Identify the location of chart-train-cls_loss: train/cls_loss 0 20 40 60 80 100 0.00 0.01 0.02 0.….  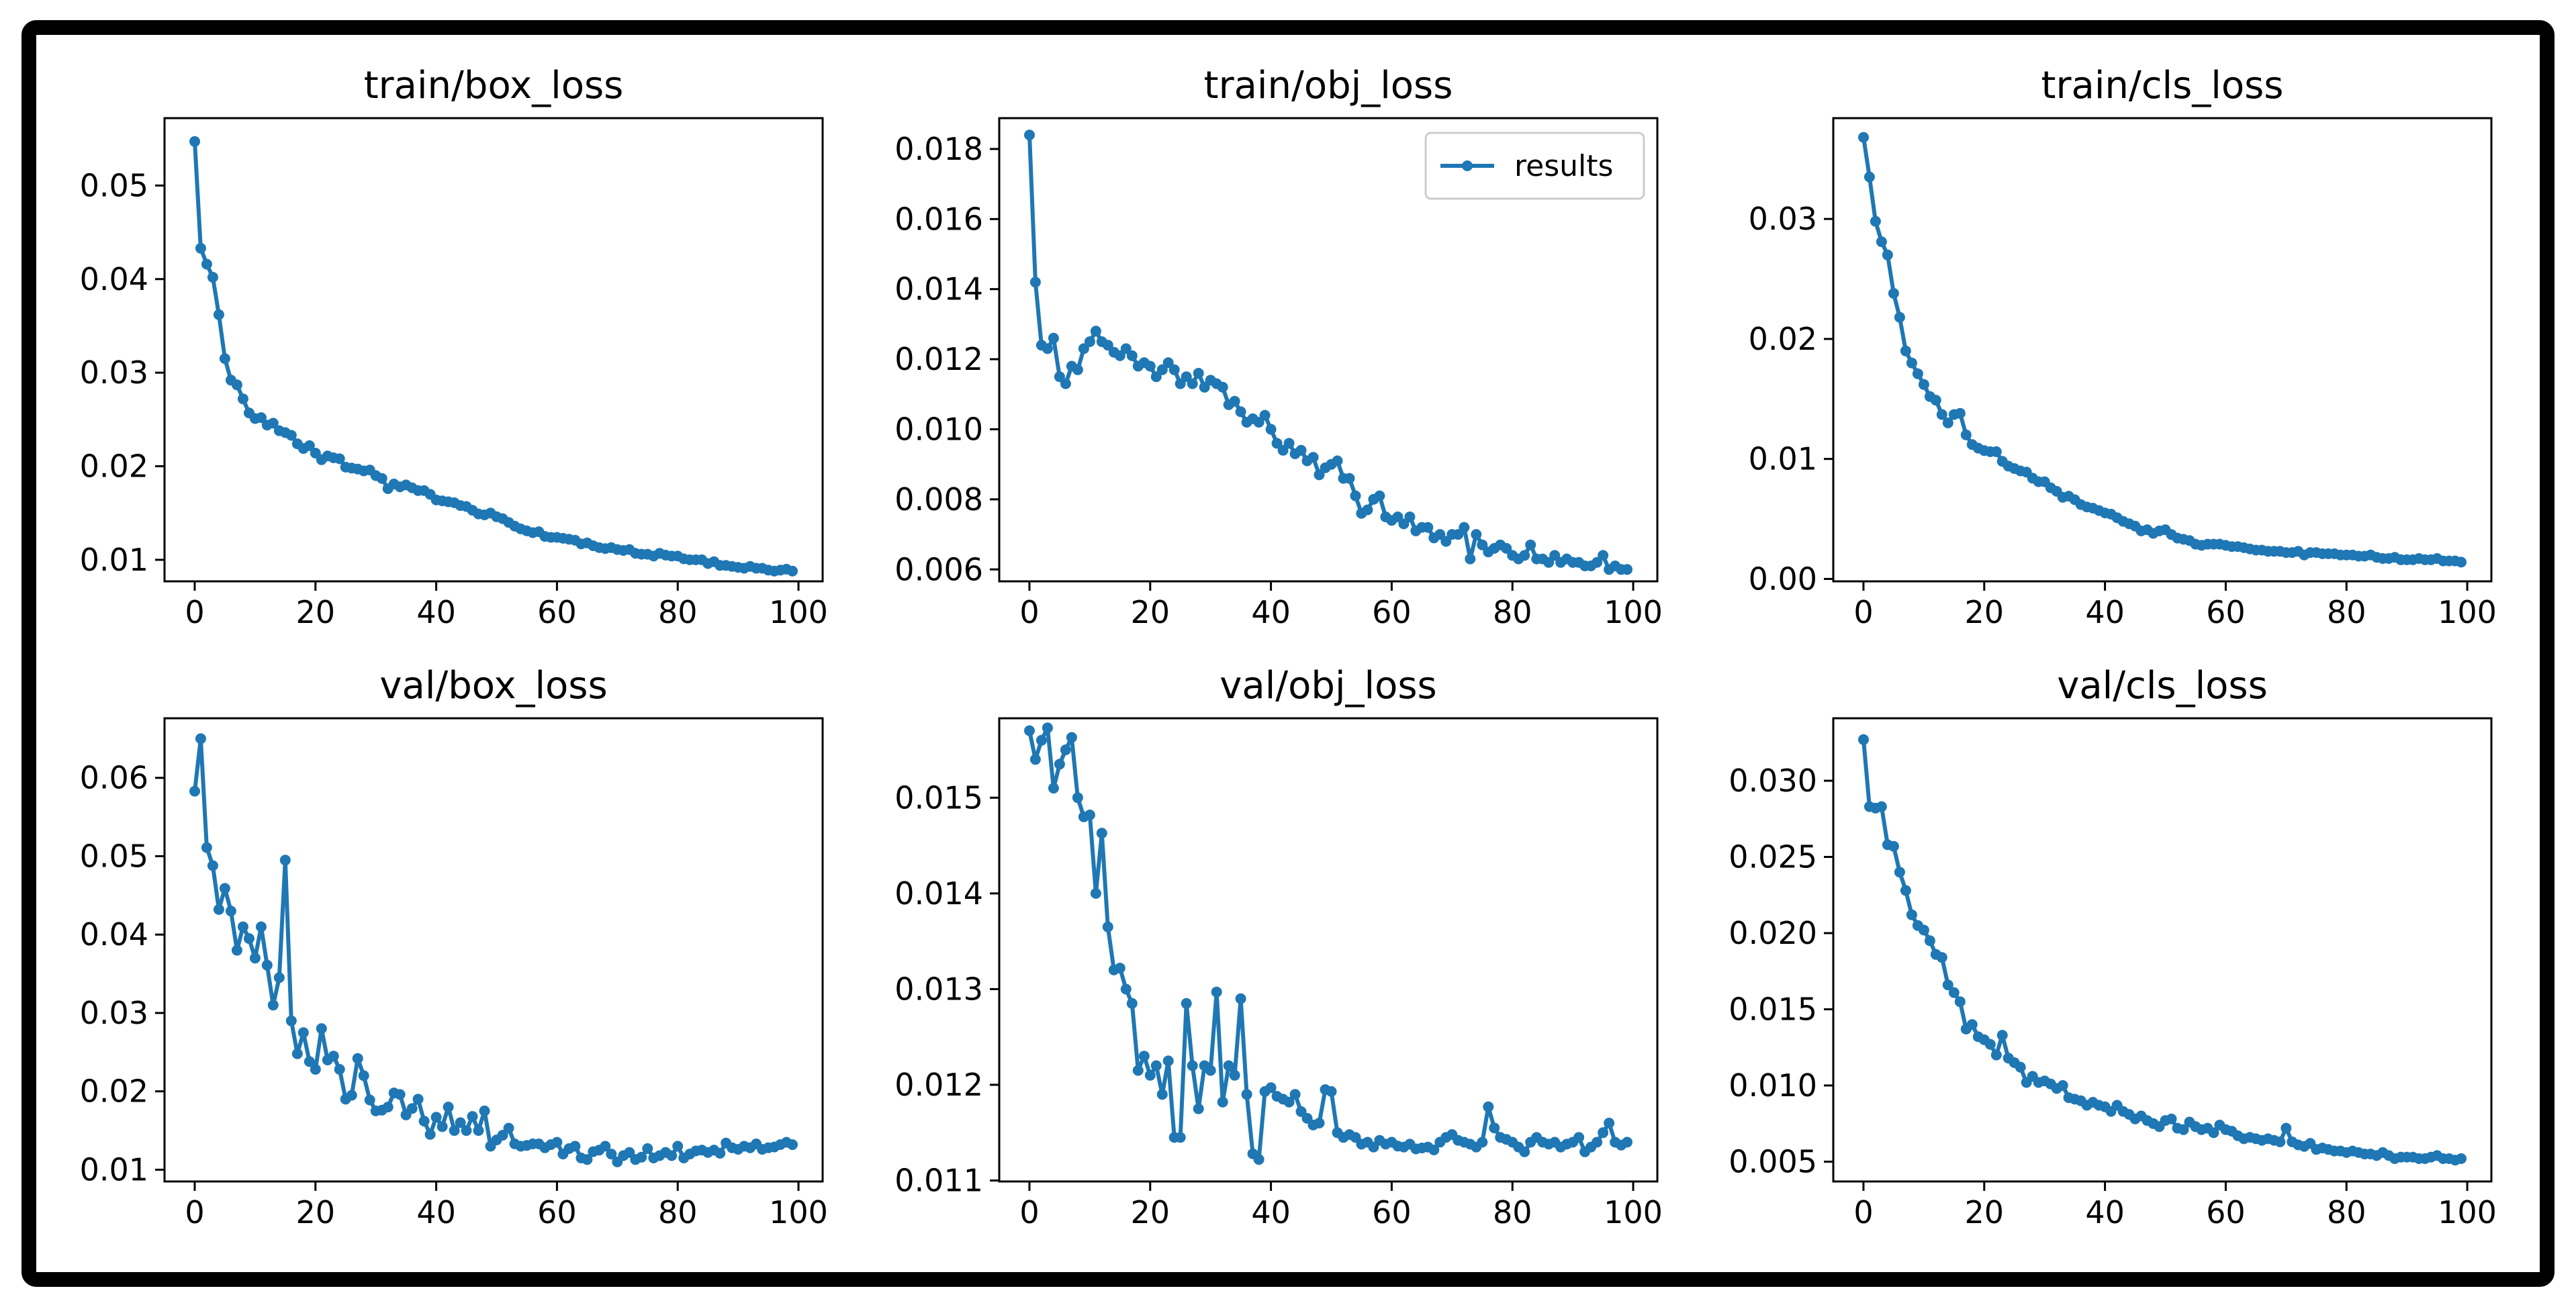
(2123, 347).